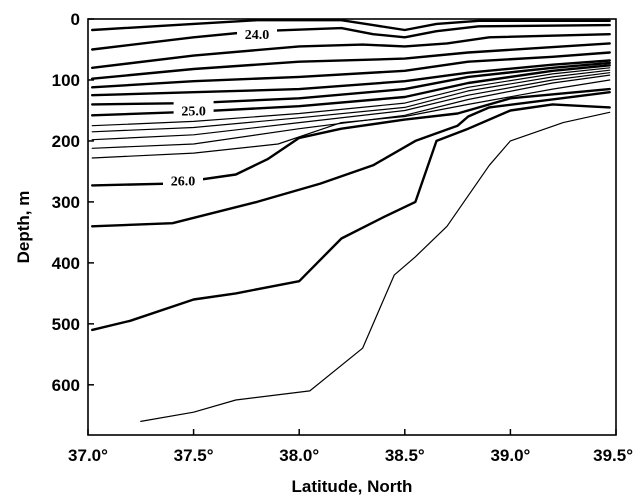 The width and height of the screenshot is (635, 500). I want to click on y-tick-label: 600, so click(66, 385).